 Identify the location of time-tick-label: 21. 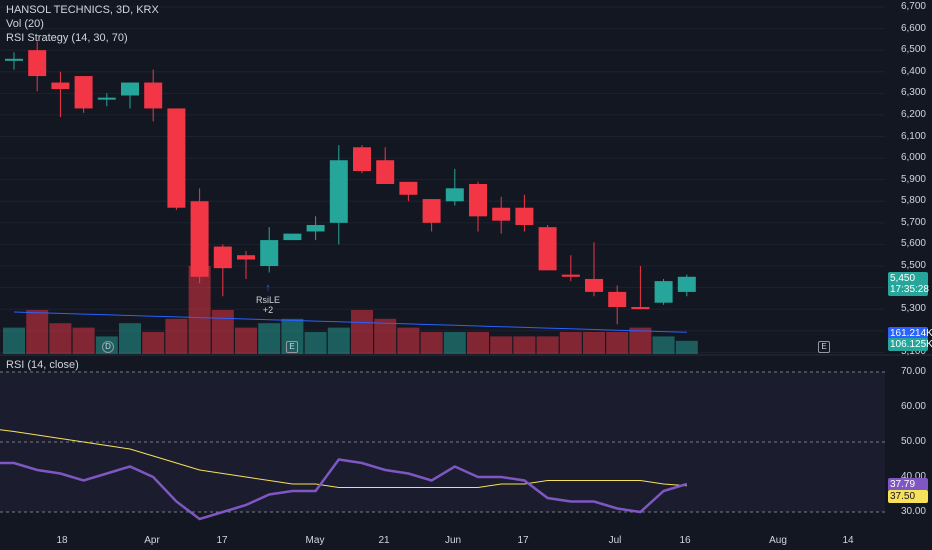
(384, 540).